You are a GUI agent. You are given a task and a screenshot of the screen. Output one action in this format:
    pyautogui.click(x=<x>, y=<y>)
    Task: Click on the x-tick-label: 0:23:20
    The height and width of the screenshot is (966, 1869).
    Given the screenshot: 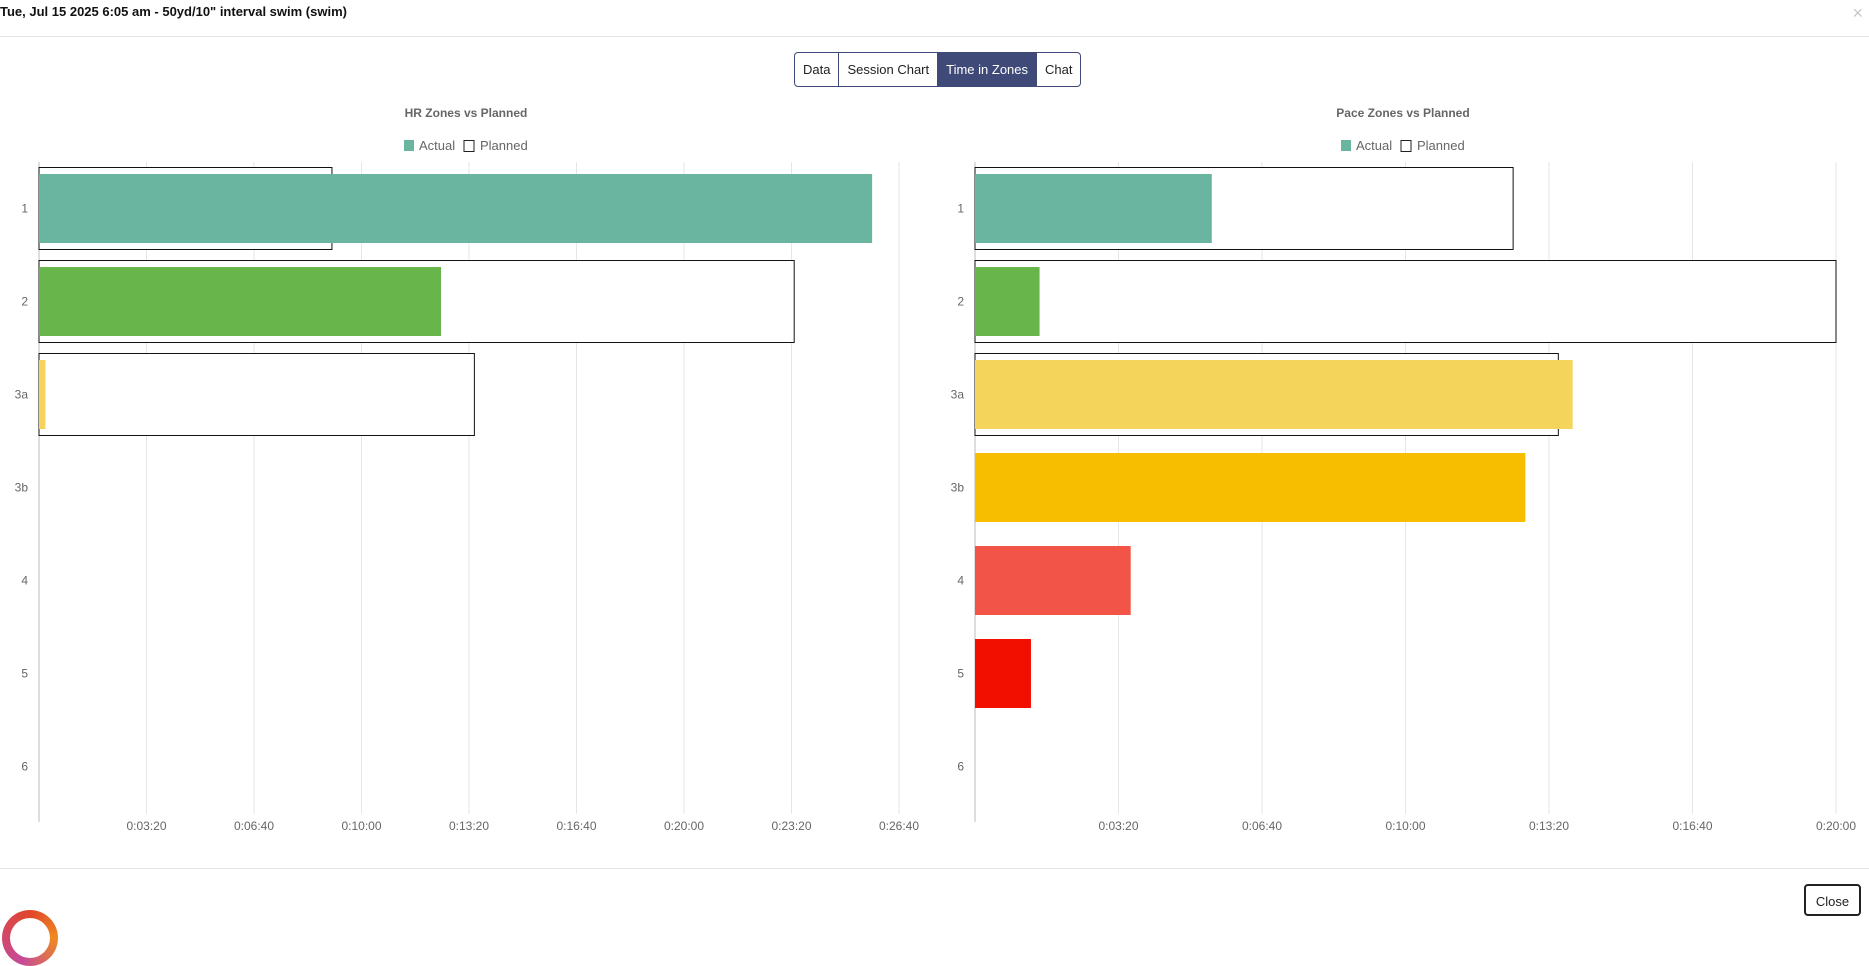 What is the action you would take?
    pyautogui.click(x=791, y=826)
    